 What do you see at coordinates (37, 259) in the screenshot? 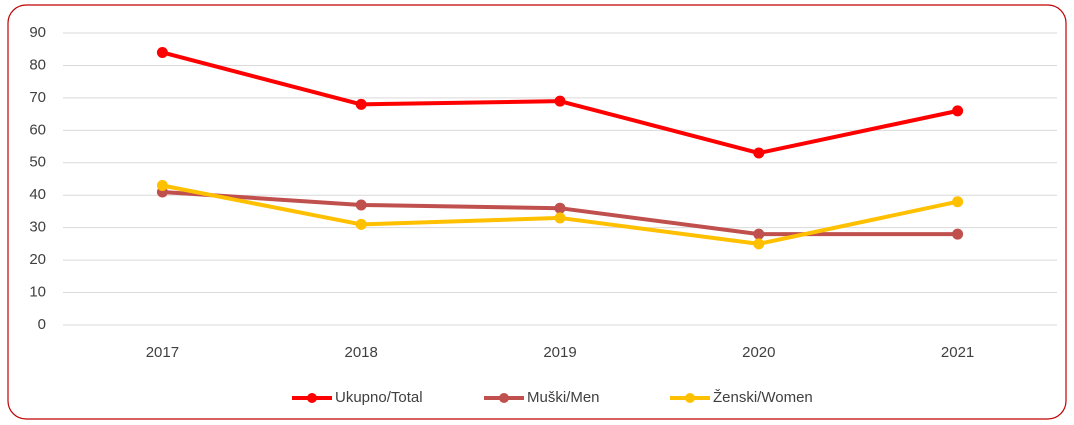
I see `y-tick-label: 20` at bounding box center [37, 259].